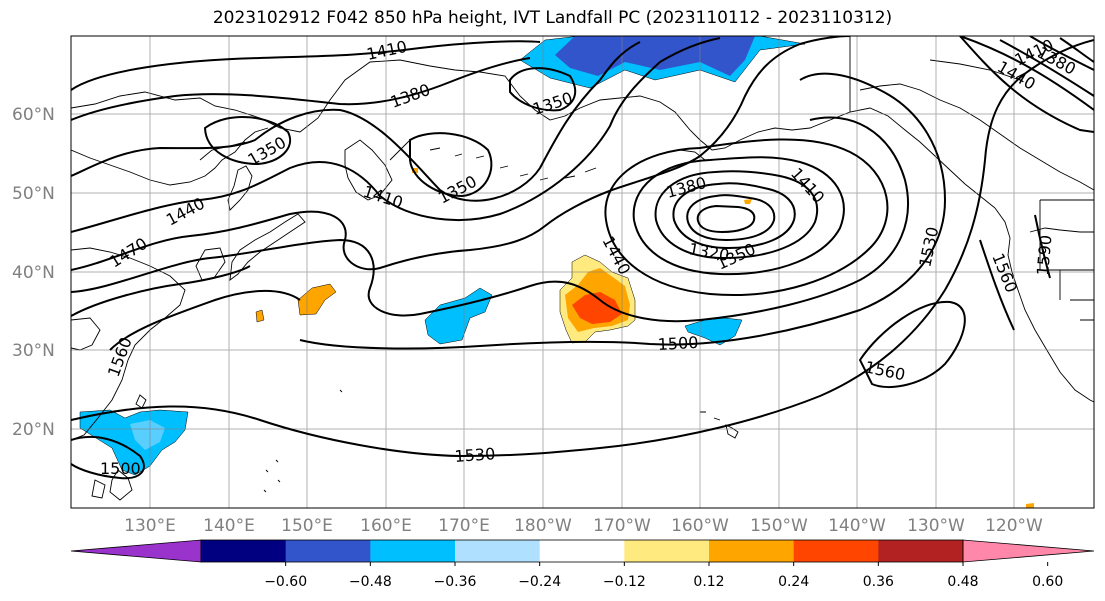 The image size is (1105, 601). Describe the element at coordinates (136, 551) in the screenshot. I see `colorbar-extend-min` at that location.